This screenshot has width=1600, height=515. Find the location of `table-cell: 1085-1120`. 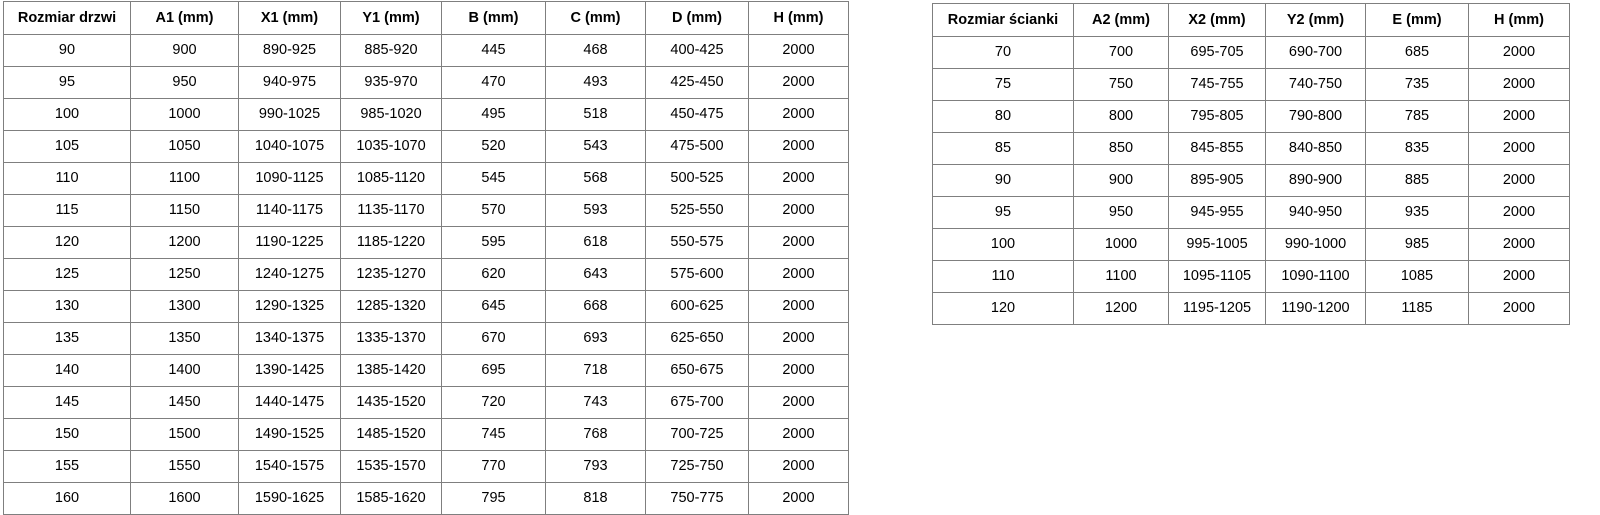

table-cell: 1085-1120 is located at coordinates (391, 178).